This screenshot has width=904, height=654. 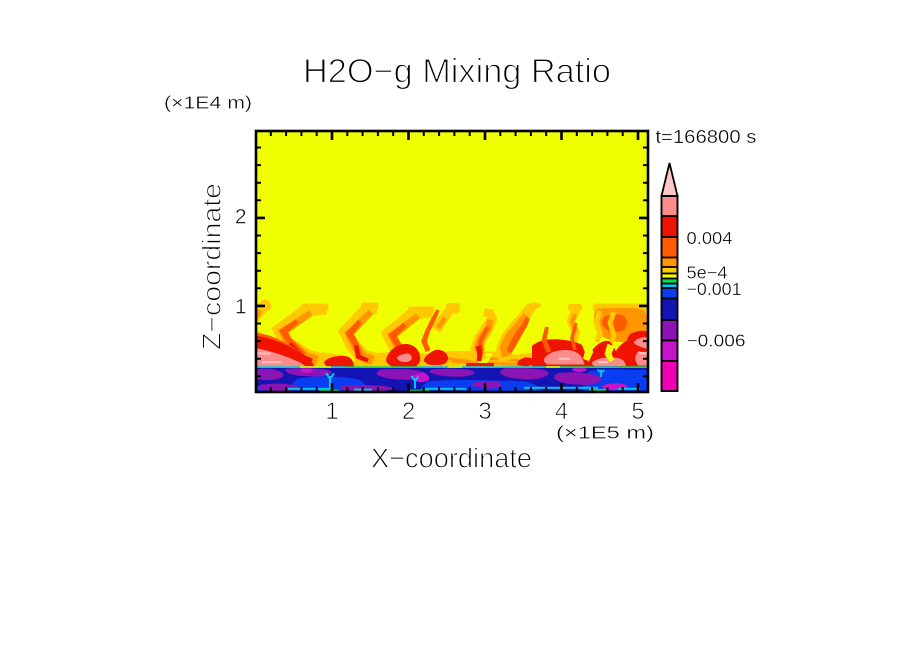 What do you see at coordinates (705, 137) in the screenshot?
I see `svg-text: t=166800 s` at bounding box center [705, 137].